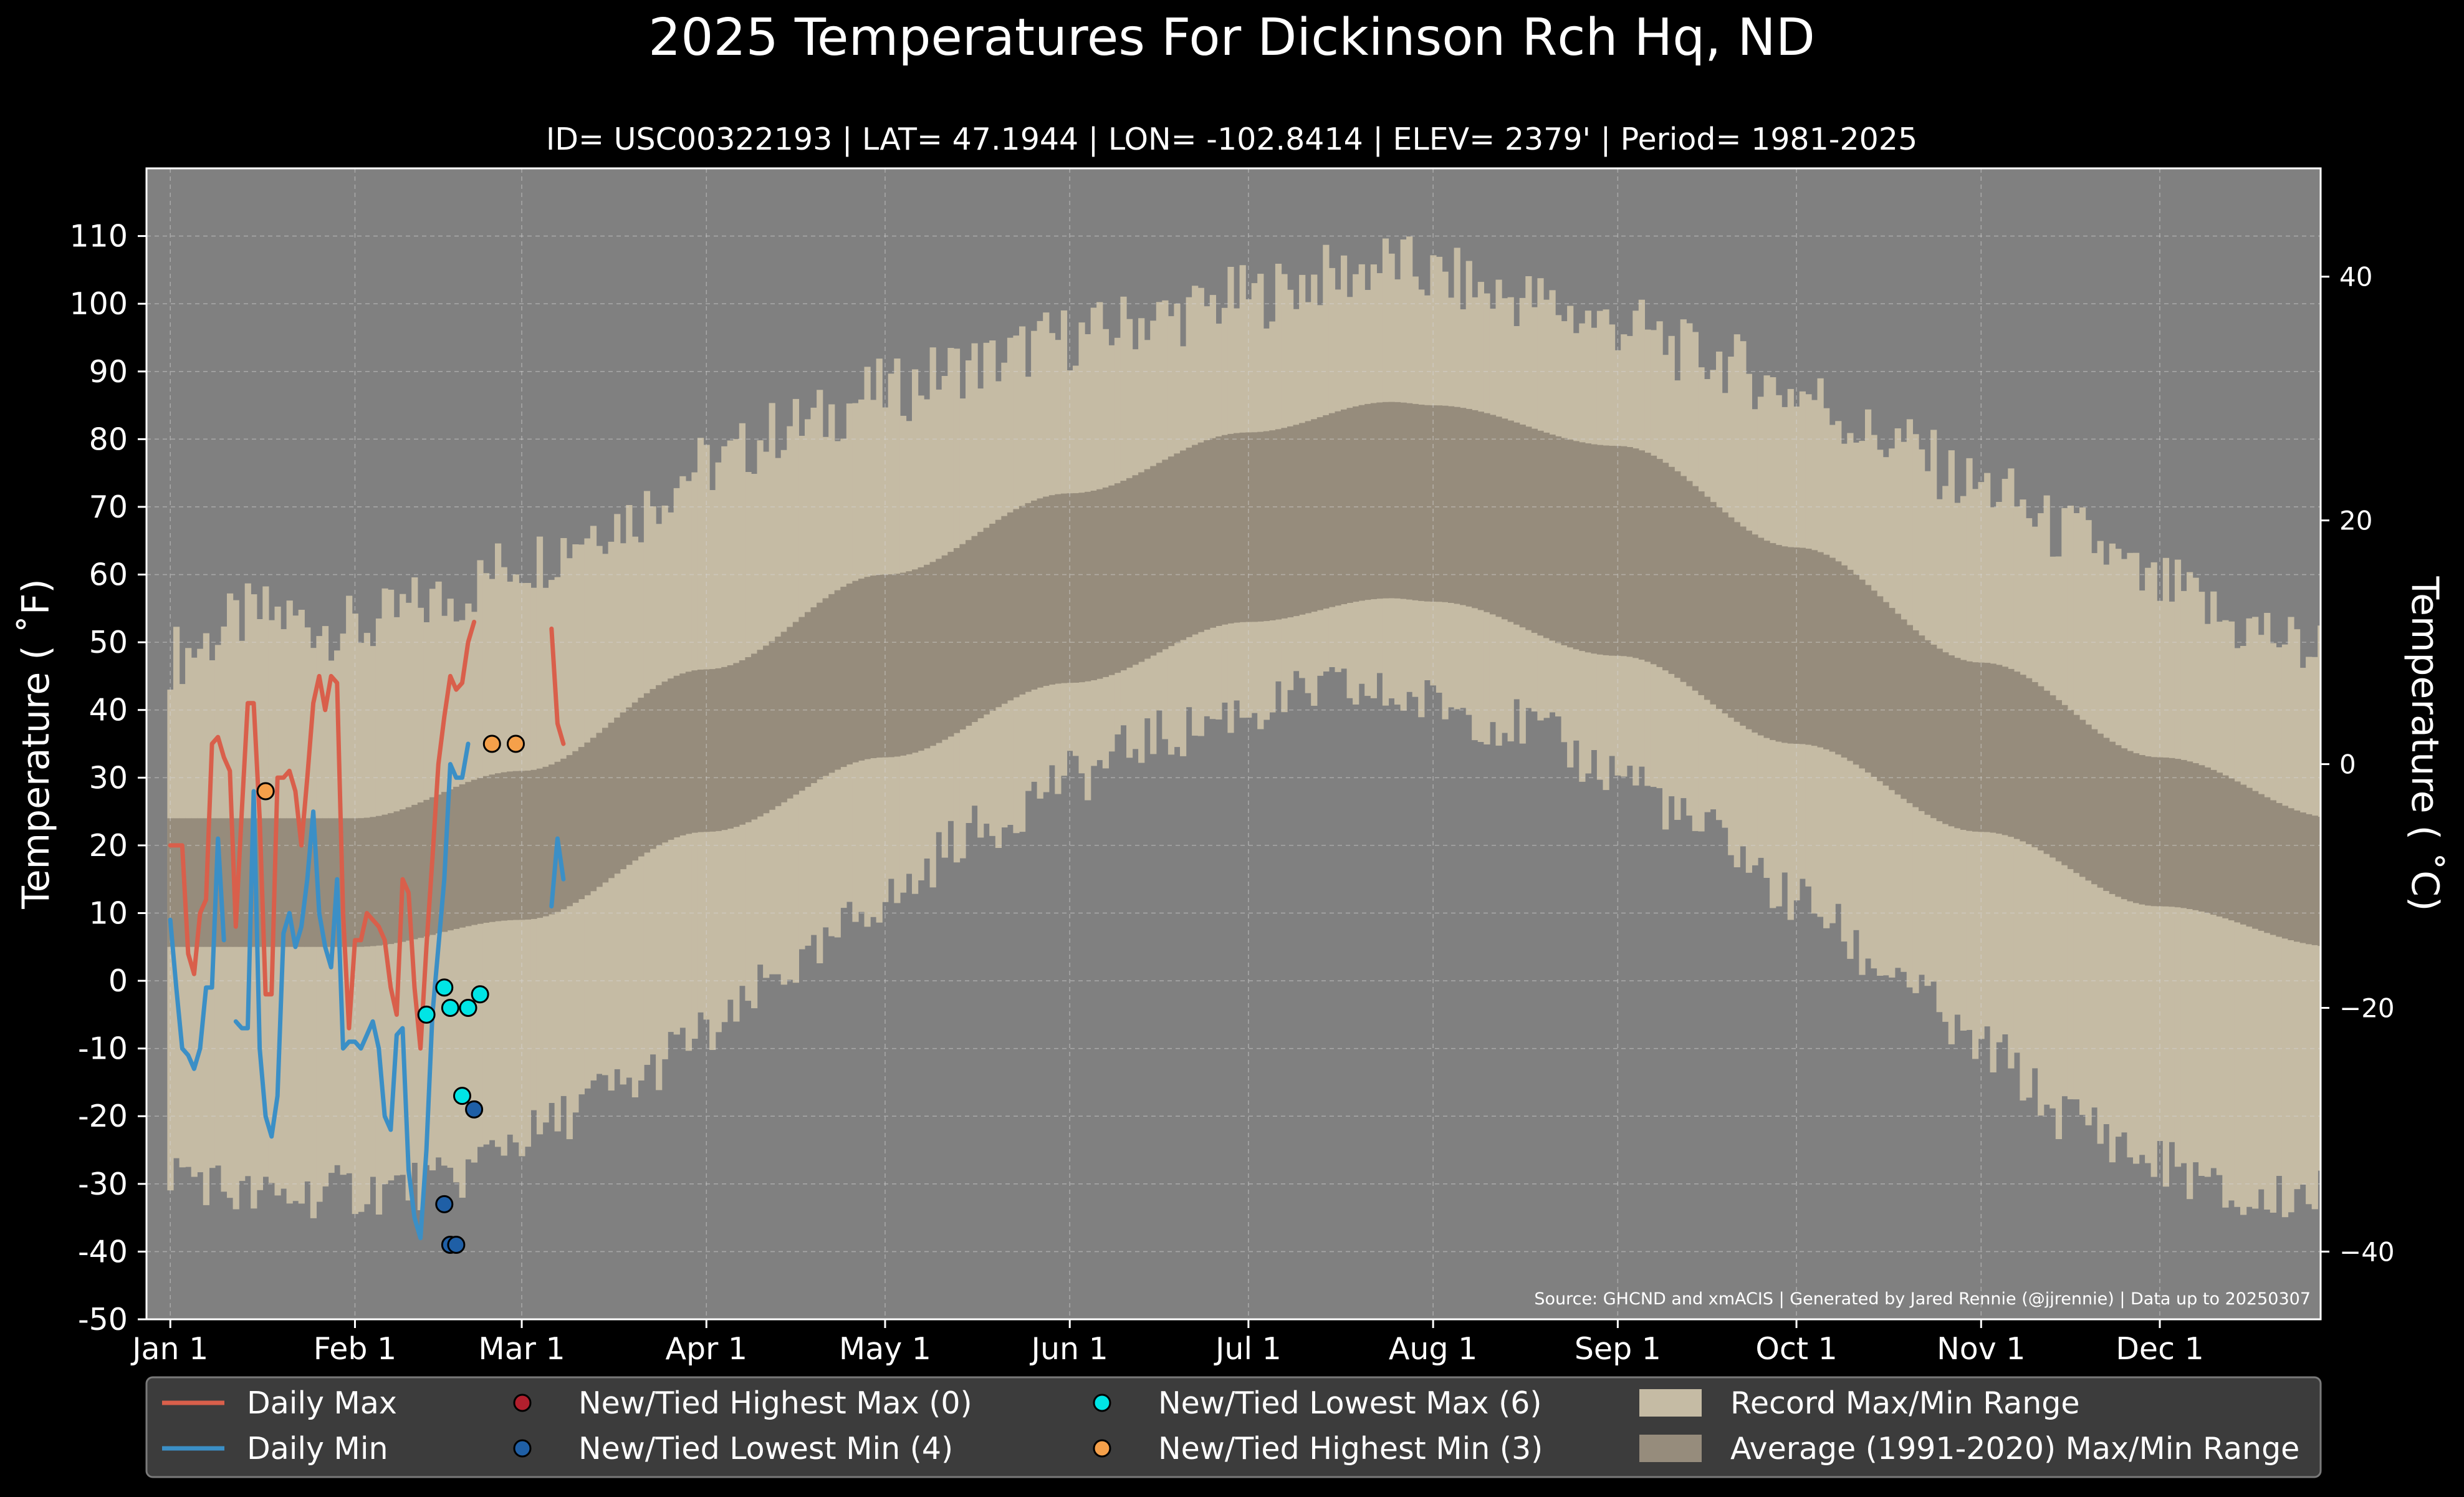 The width and height of the screenshot is (2464, 1497). I want to click on legend-label: New/Tied Highest Min (3), so click(1350, 1448).